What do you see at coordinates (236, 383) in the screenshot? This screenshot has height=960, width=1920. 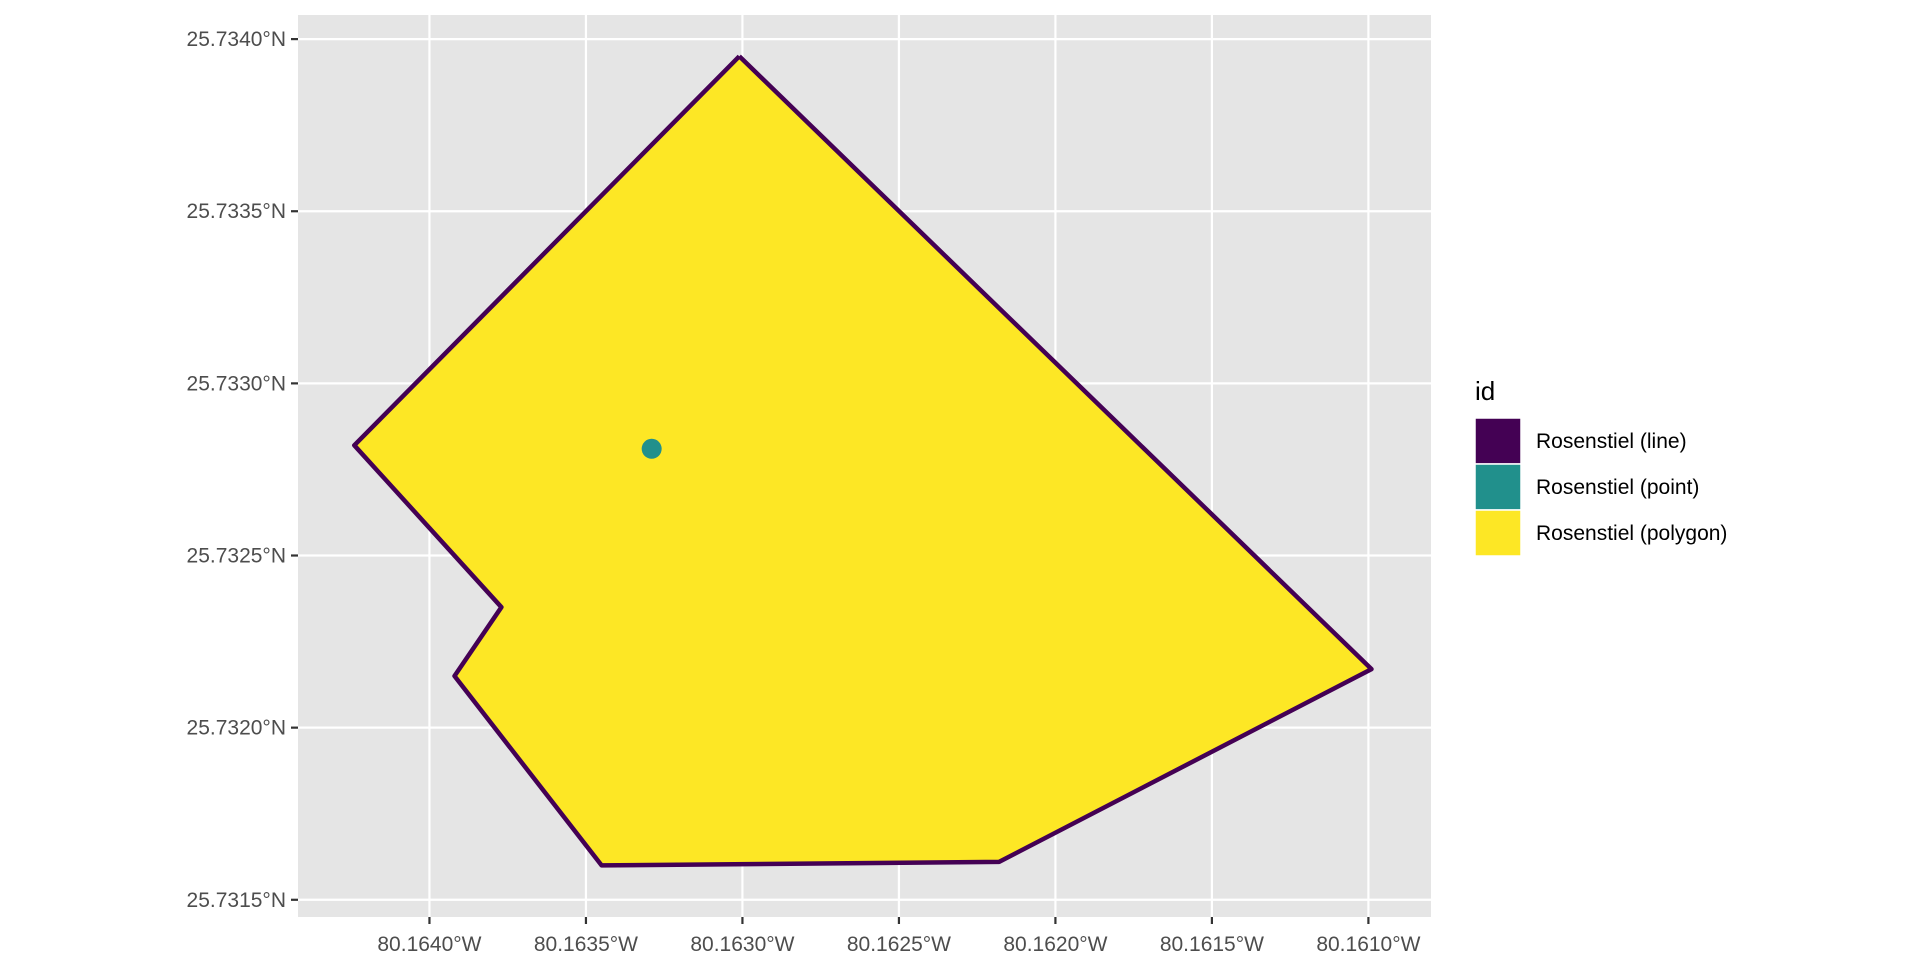 I see `y-tick-label: 25.7330°N` at bounding box center [236, 383].